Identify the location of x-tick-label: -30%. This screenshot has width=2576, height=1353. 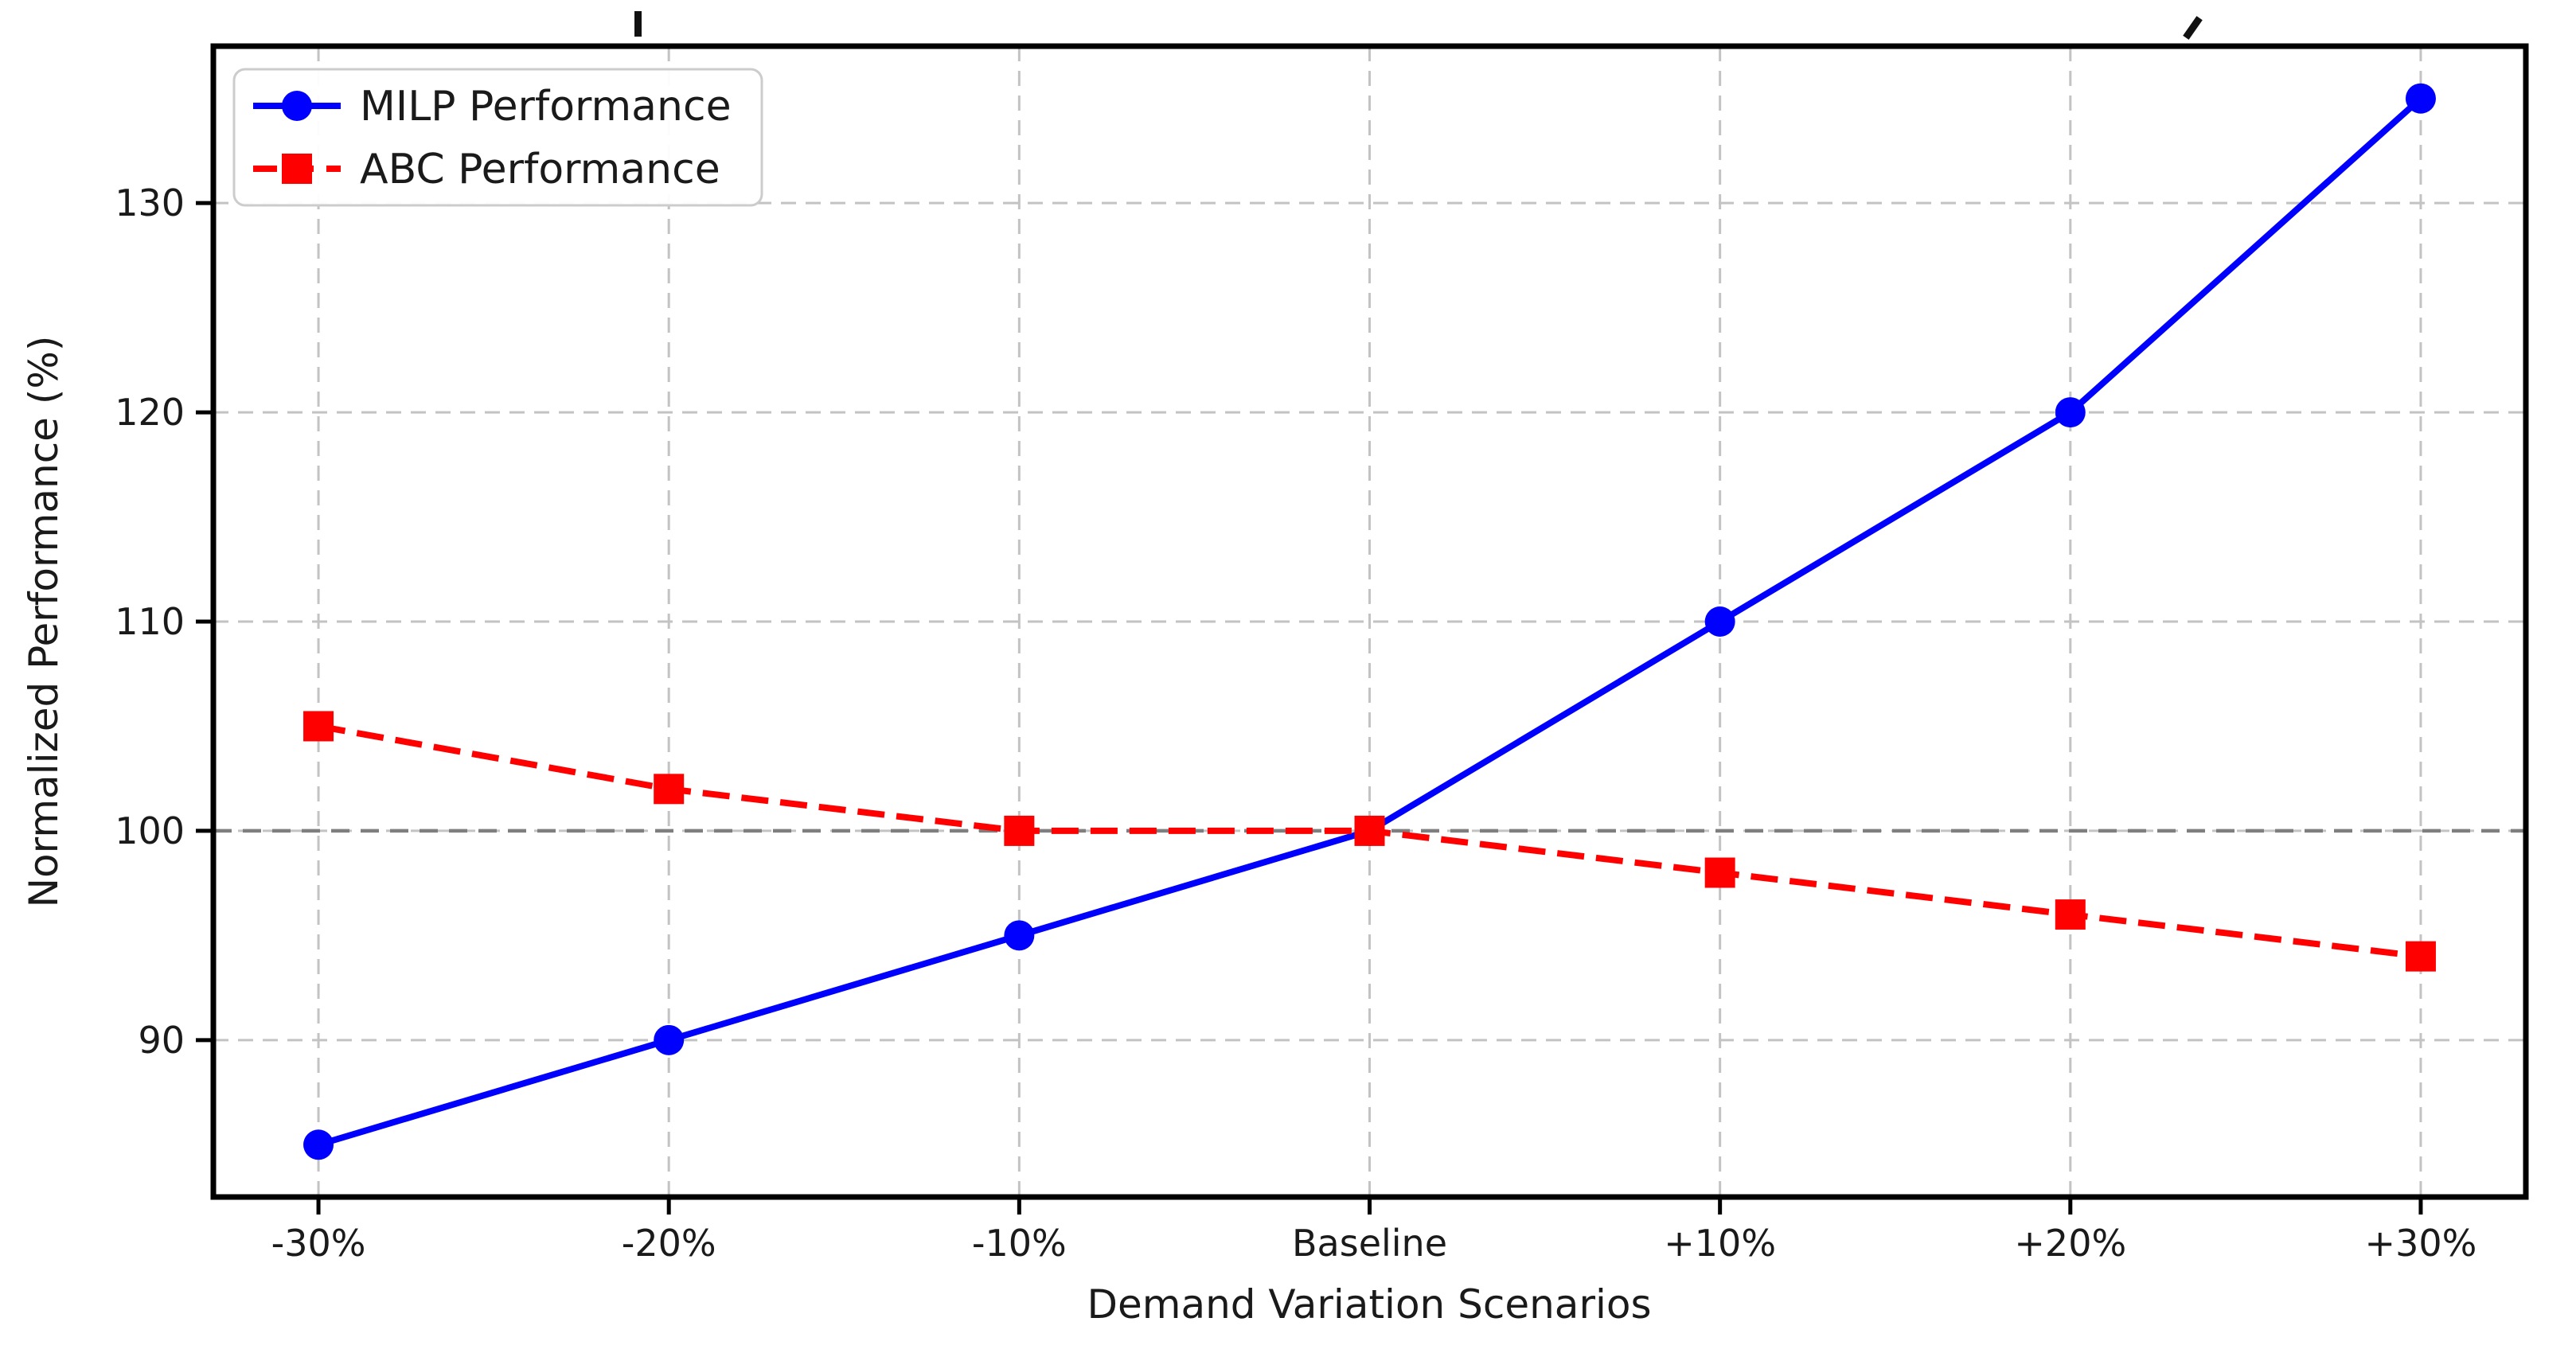
(318, 1243).